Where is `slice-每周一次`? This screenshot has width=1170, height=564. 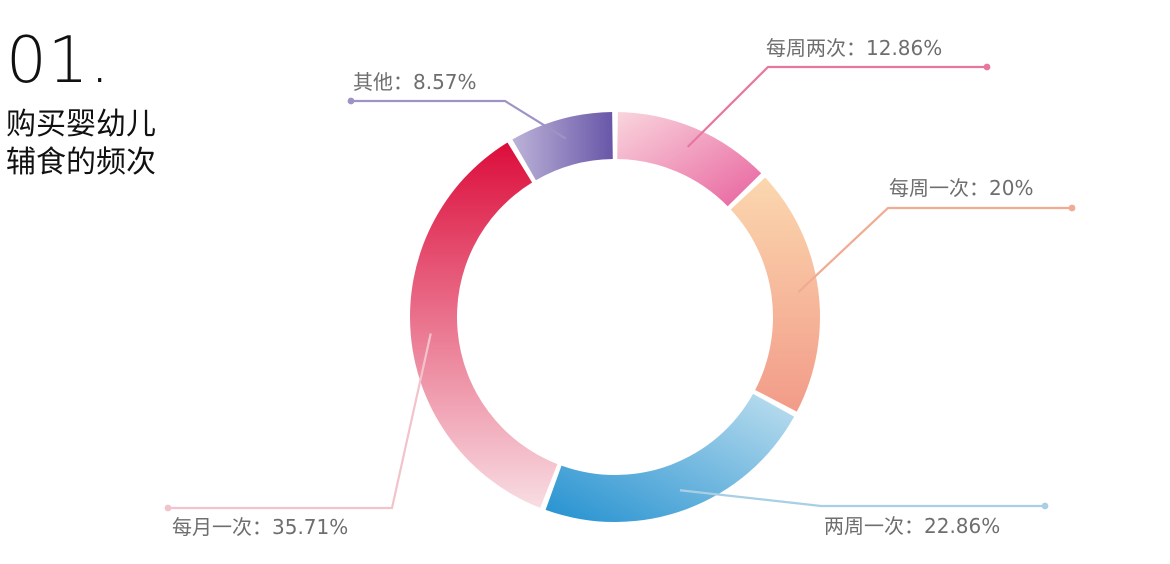
slice-每周一次 is located at coordinates (775, 294).